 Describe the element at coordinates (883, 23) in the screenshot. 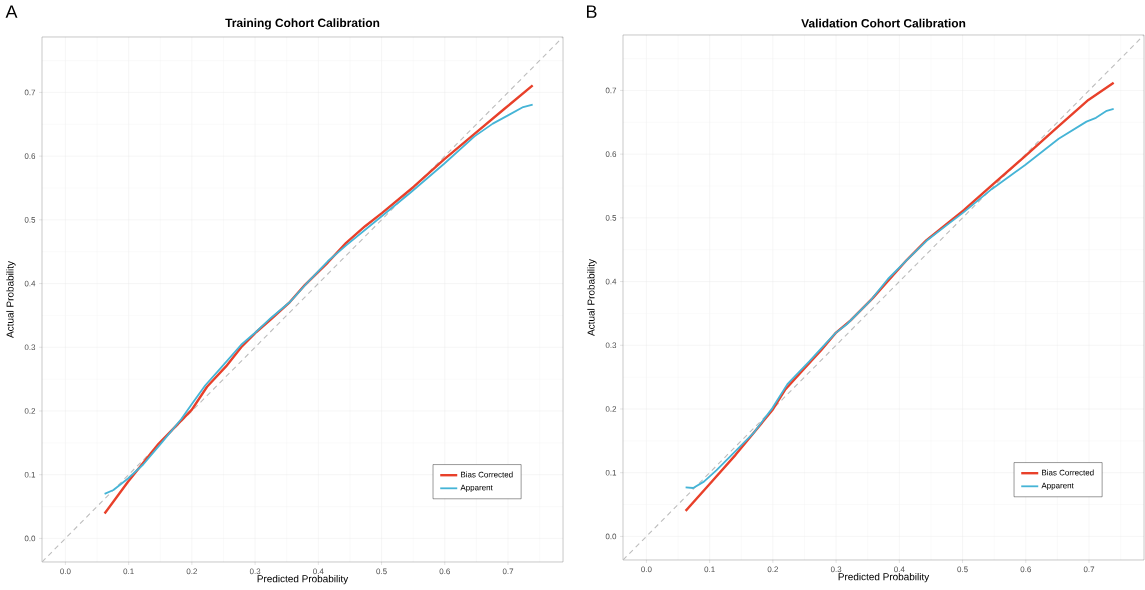

I see `chart-title: Validation Cohort Calibration` at that location.